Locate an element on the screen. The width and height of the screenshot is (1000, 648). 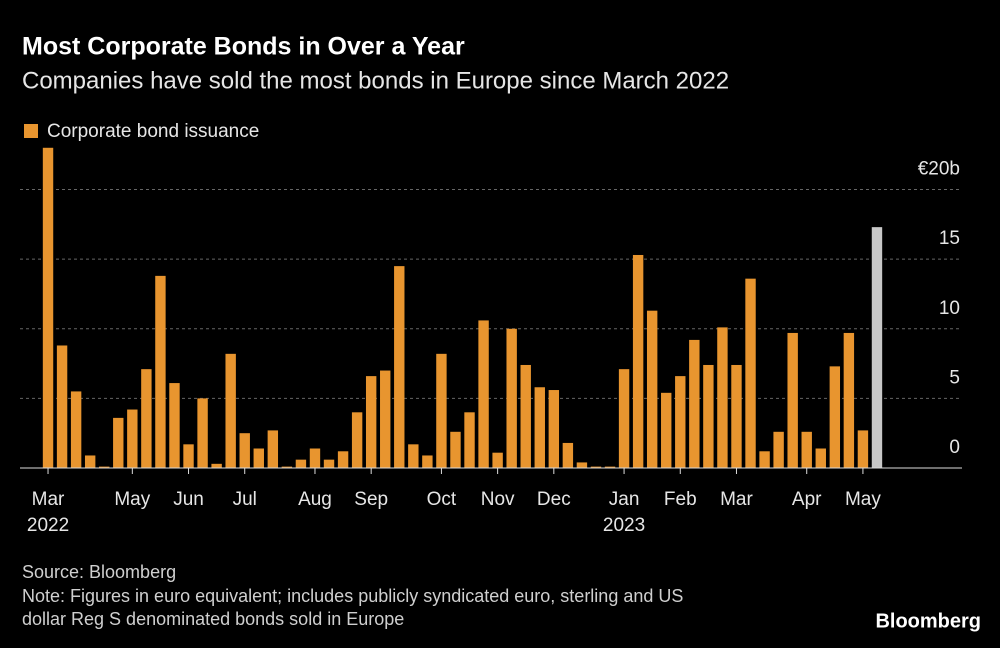
y-tick-label: €20b is located at coordinates (939, 169).